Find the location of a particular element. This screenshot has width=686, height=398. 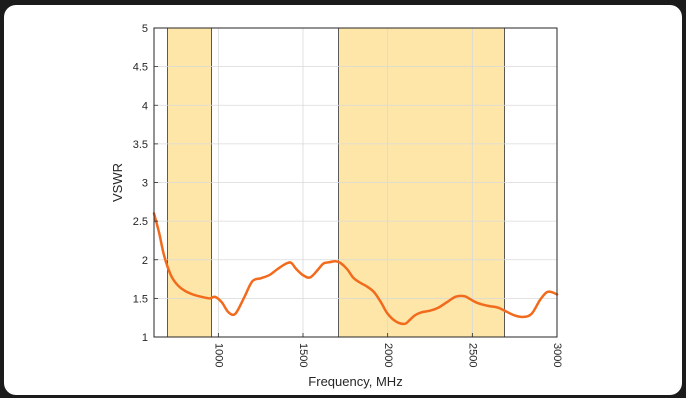

y-tick-label: 5 is located at coordinates (145, 29).